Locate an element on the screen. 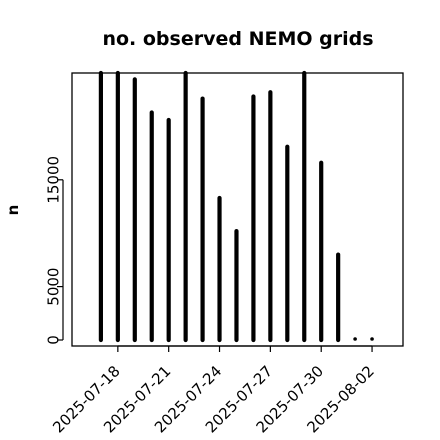 The image size is (440, 440). y-axis-label: n is located at coordinates (13, 210).